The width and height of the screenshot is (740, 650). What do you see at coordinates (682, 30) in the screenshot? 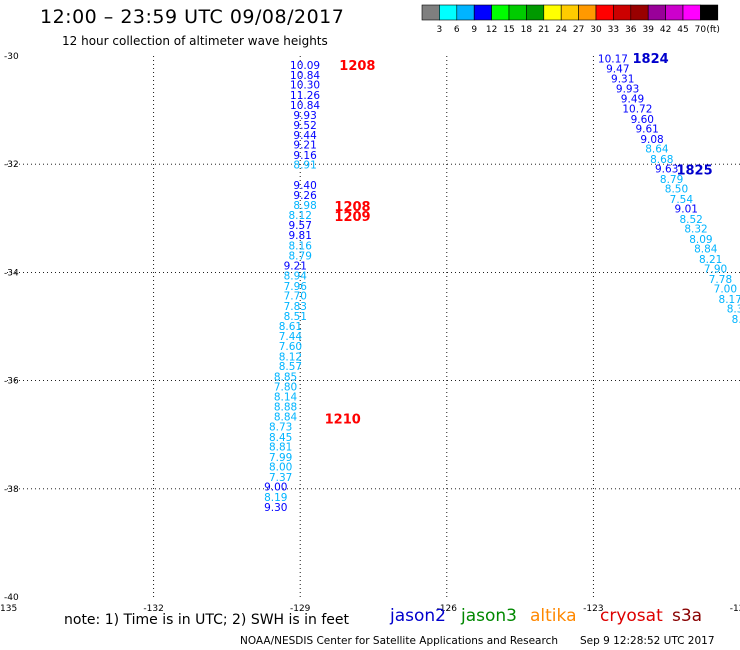
I see `colorbar-tick-label: 45` at bounding box center [682, 30].